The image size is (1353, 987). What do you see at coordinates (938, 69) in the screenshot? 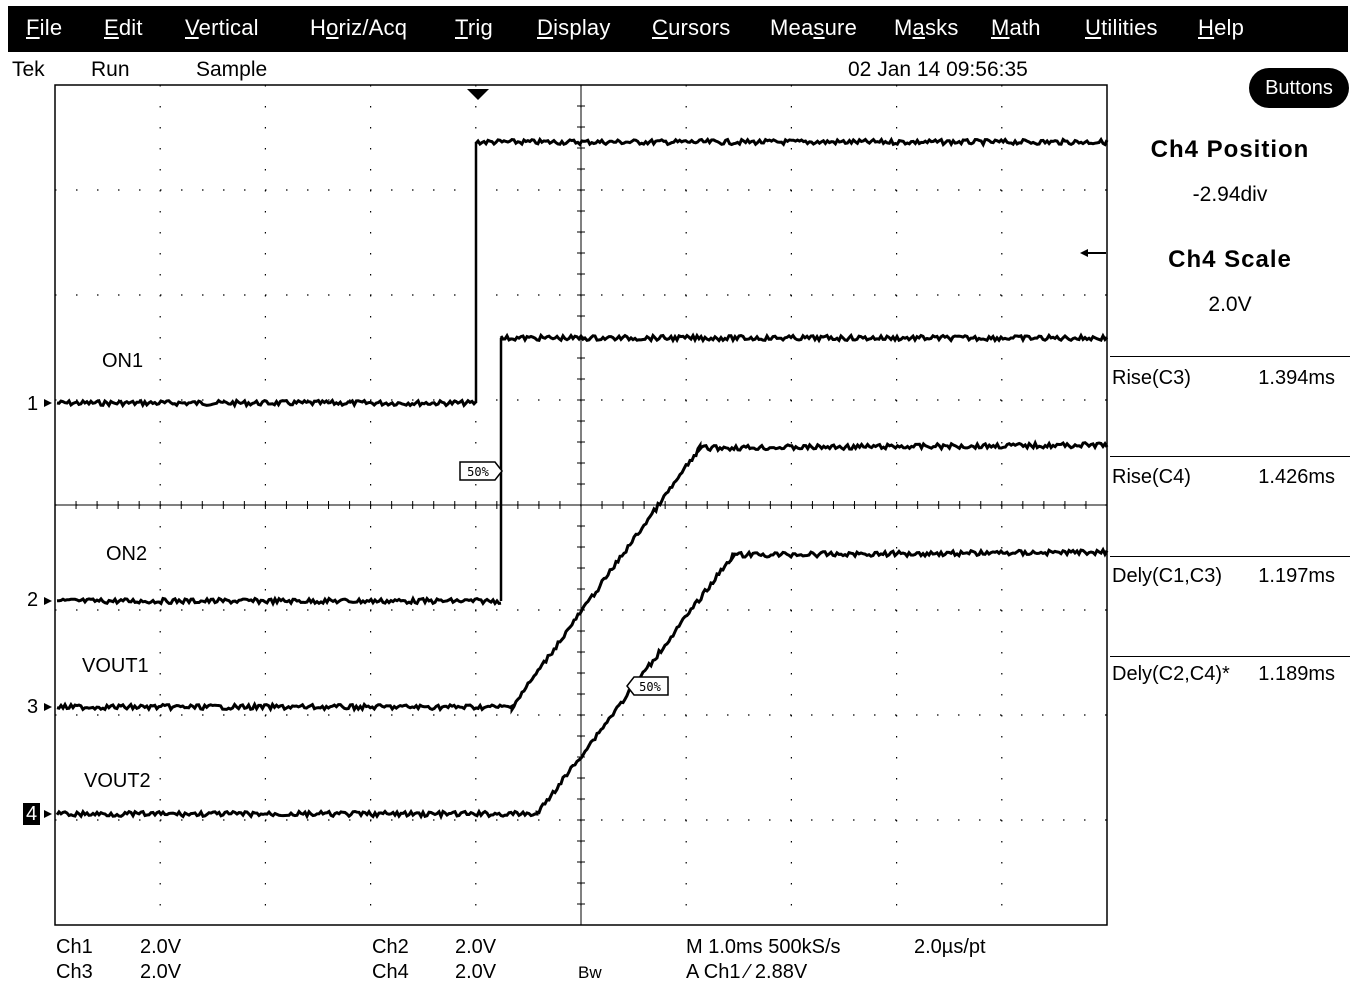
I see `date-time: 02 Jan 14 09:56:35` at bounding box center [938, 69].